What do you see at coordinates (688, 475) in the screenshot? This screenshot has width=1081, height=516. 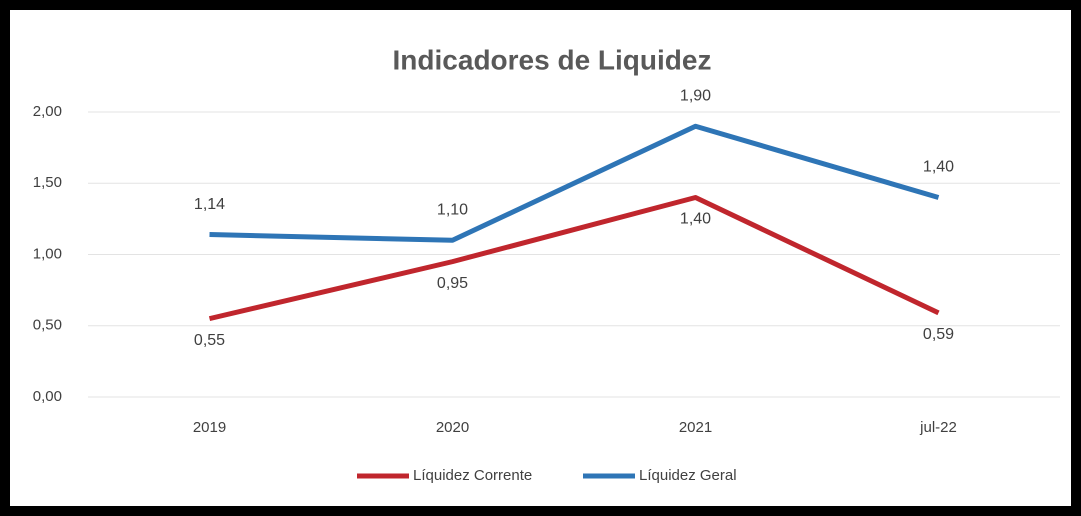 I see `legend-label: Líquidez Geral` at bounding box center [688, 475].